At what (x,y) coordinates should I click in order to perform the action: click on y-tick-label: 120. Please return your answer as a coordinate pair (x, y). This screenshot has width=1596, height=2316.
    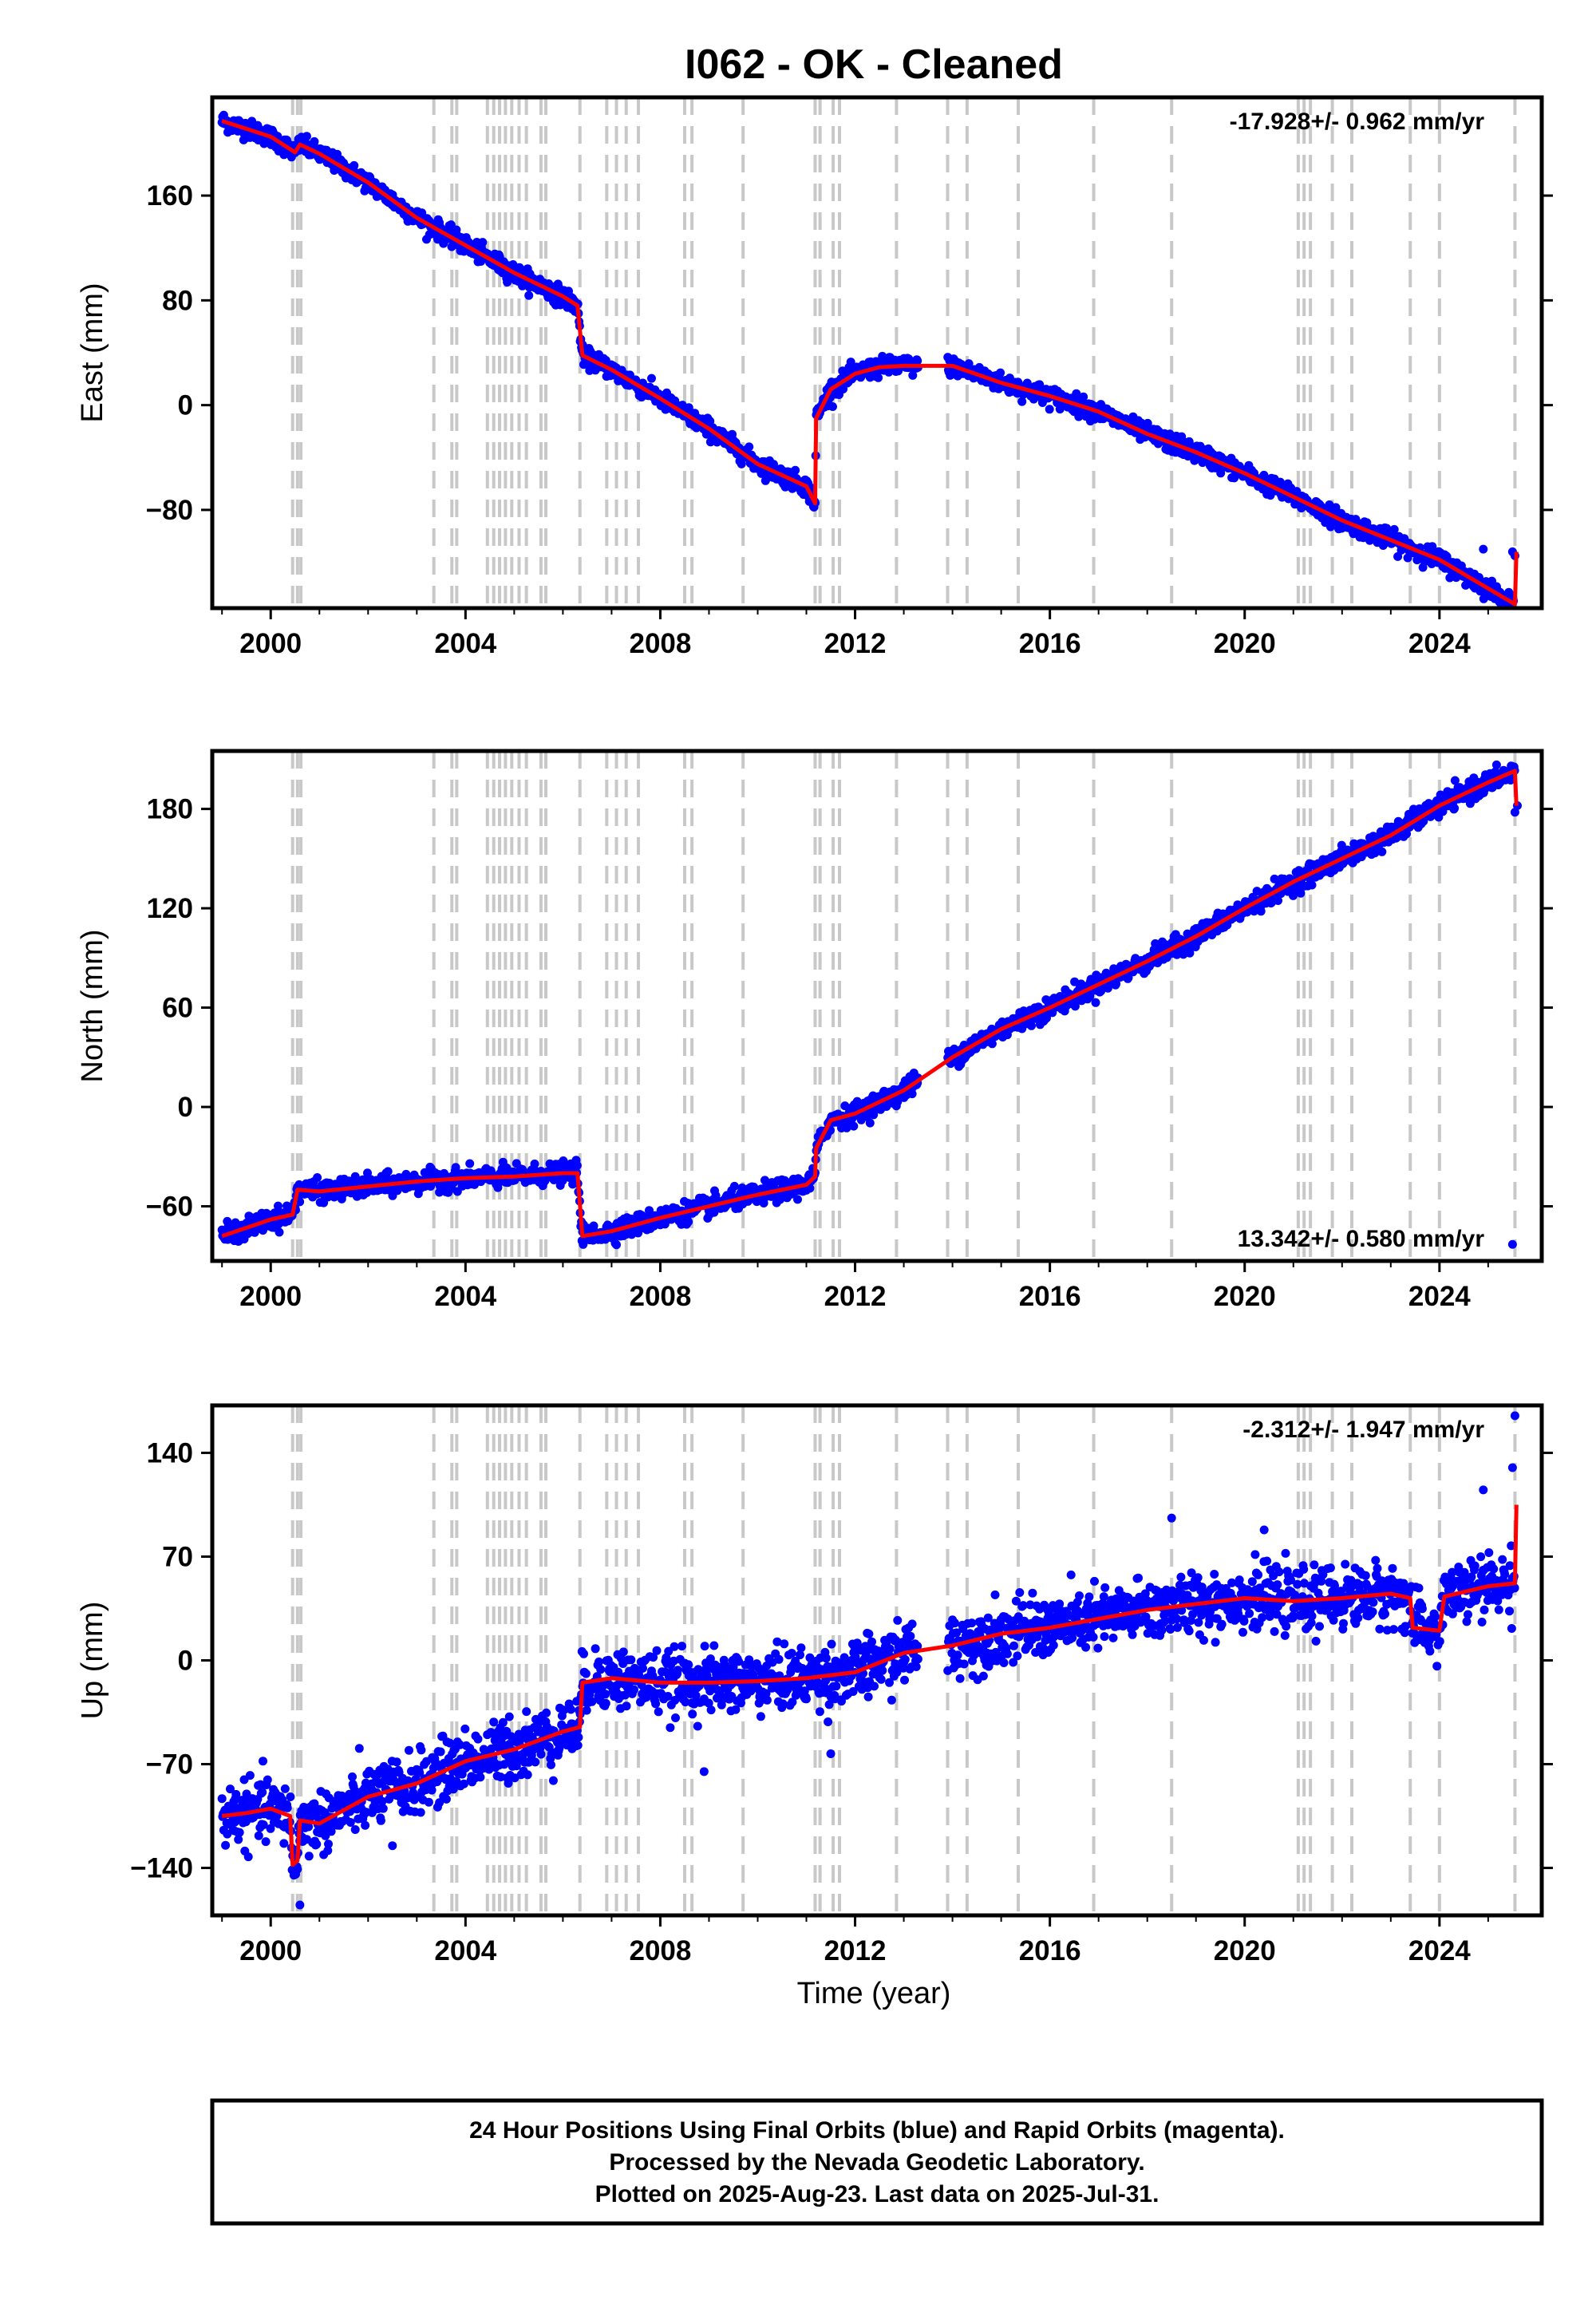
    Looking at the image, I should click on (170, 908).